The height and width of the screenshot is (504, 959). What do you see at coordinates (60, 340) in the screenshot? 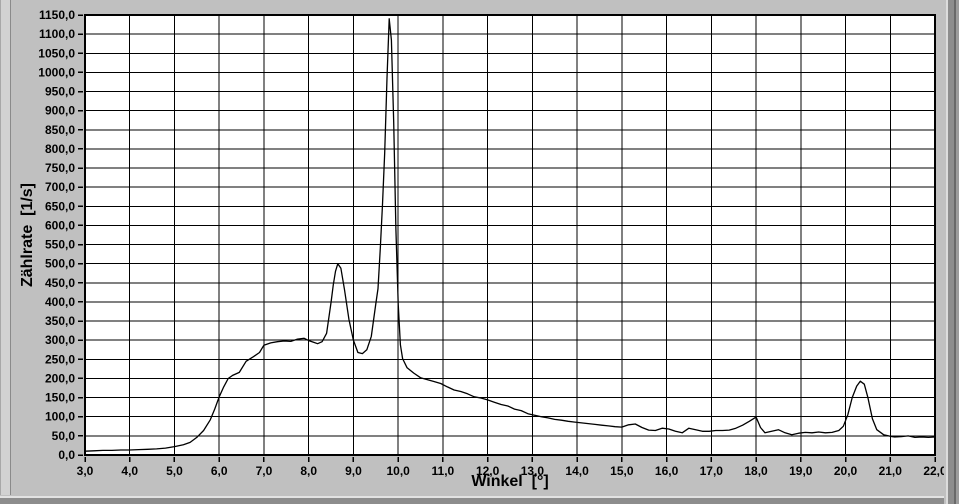
I see `svg-text: 300,0` at bounding box center [60, 340].